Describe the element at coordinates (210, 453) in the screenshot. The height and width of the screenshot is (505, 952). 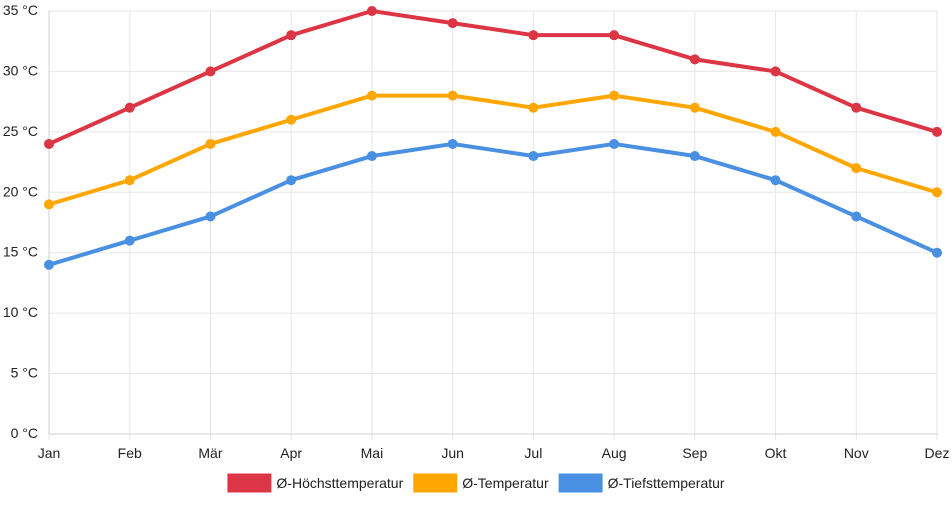
I see `x-tick-label: Mär` at that location.